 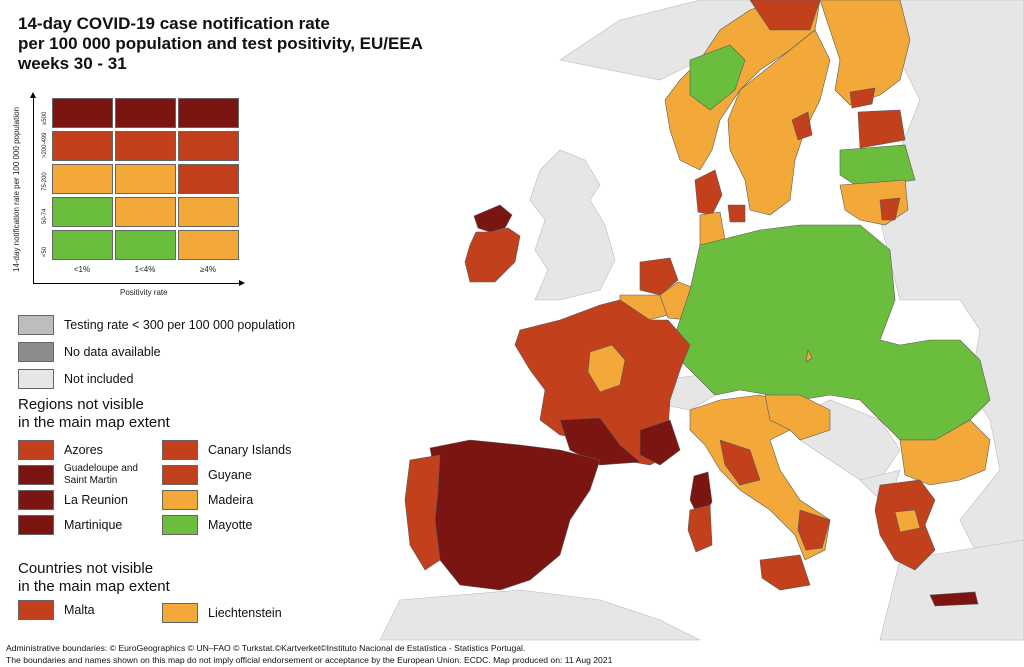 I want to click on x-axis-arrow, so click(x=139, y=283).